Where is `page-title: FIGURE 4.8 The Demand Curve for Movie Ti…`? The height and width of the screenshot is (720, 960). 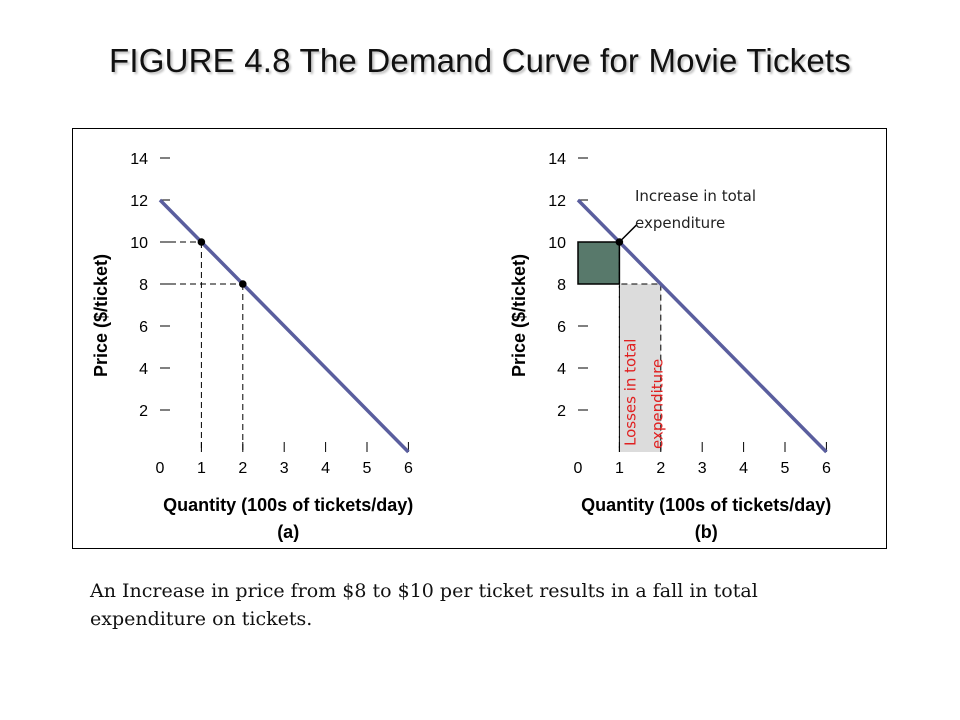 page-title: FIGURE 4.8 The Demand Curve for Movie Ti… is located at coordinates (480, 60).